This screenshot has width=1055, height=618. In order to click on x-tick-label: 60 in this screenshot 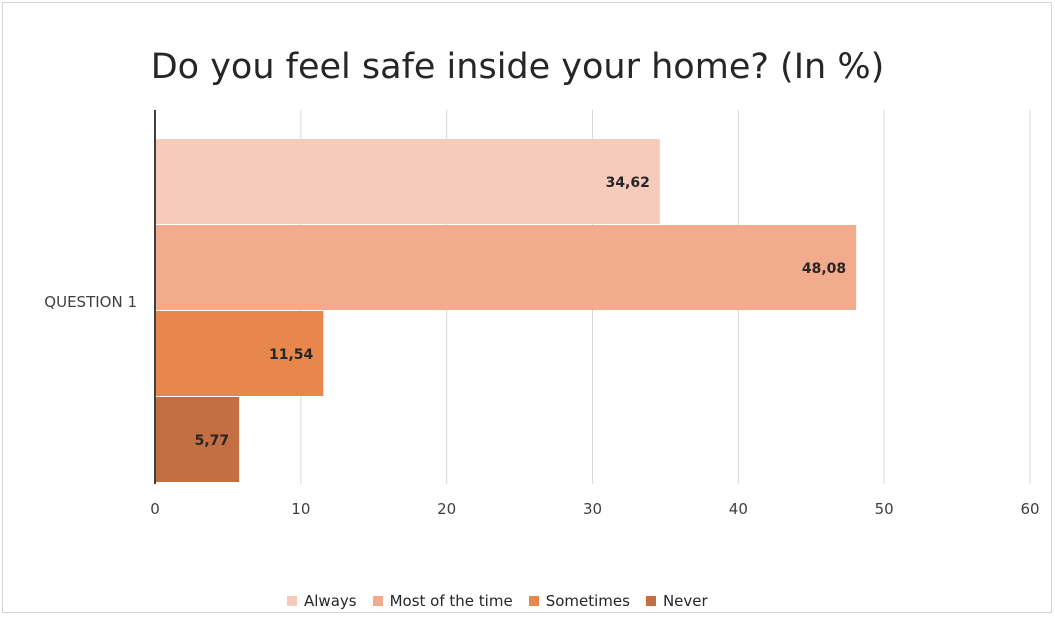, I will do `click(1029, 509)`.